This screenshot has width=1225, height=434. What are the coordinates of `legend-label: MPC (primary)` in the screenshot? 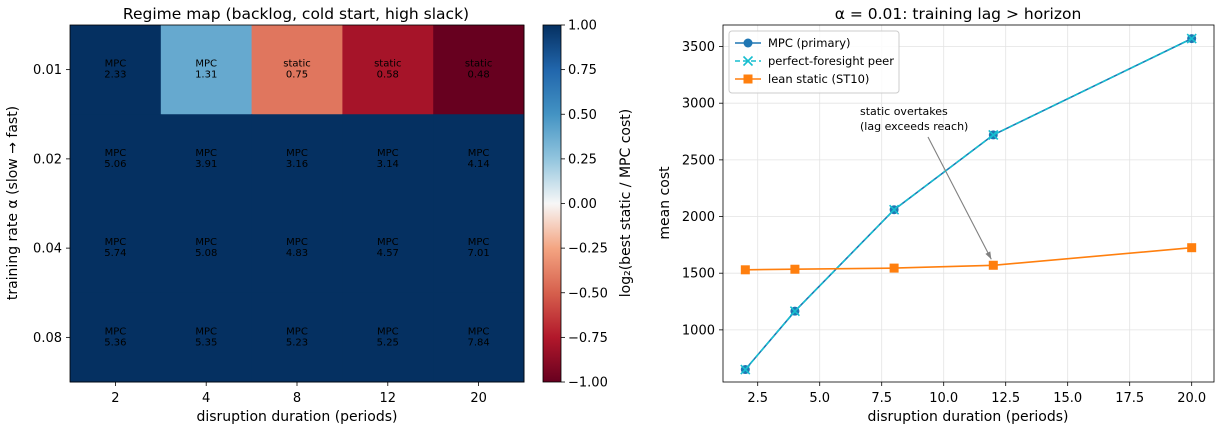 It's located at (809, 43).